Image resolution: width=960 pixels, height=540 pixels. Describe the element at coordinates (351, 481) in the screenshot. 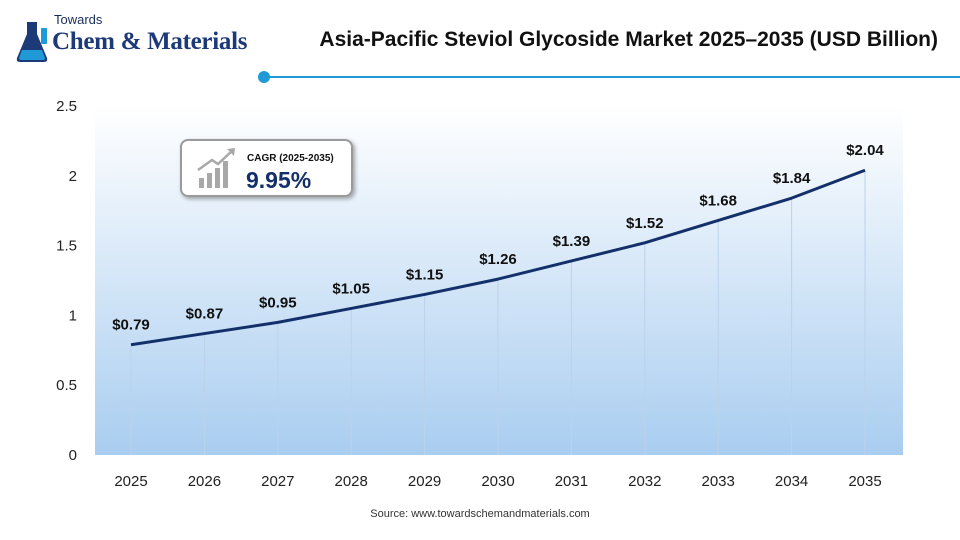

I see `x-tick-label: 2028` at that location.